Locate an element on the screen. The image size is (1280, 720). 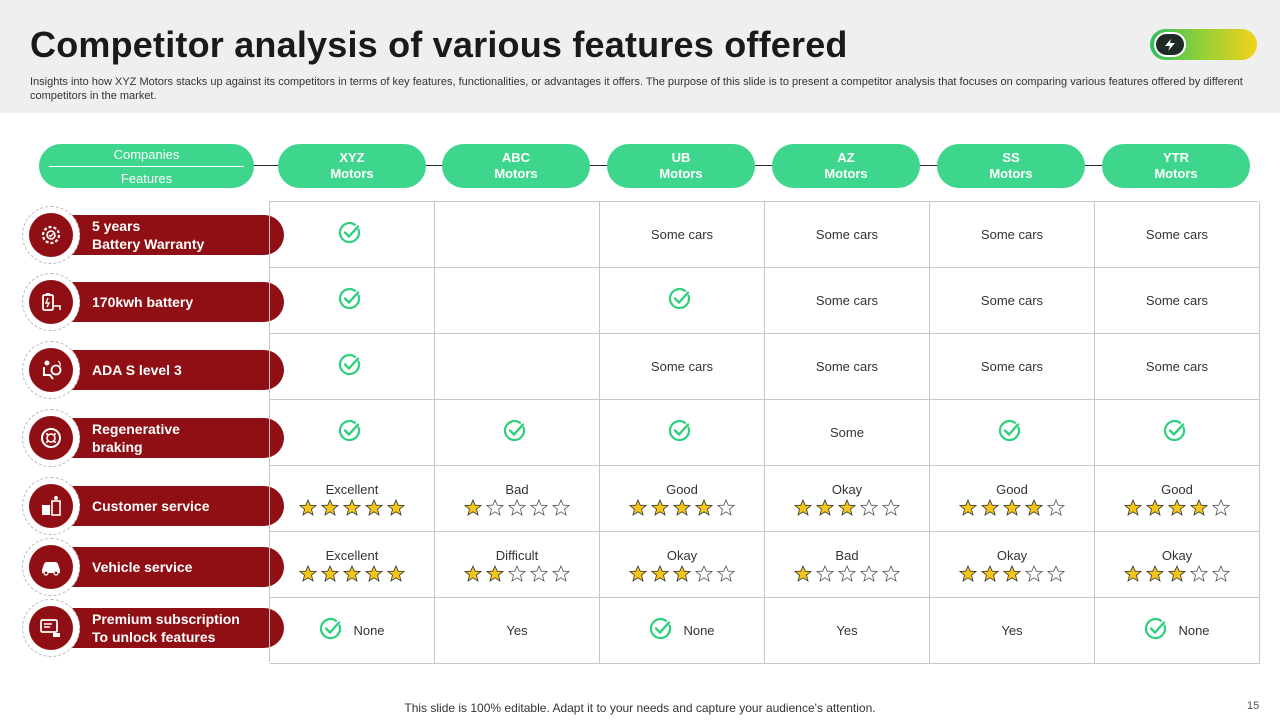
rating-text: Excellent is located at coordinates (352, 555).